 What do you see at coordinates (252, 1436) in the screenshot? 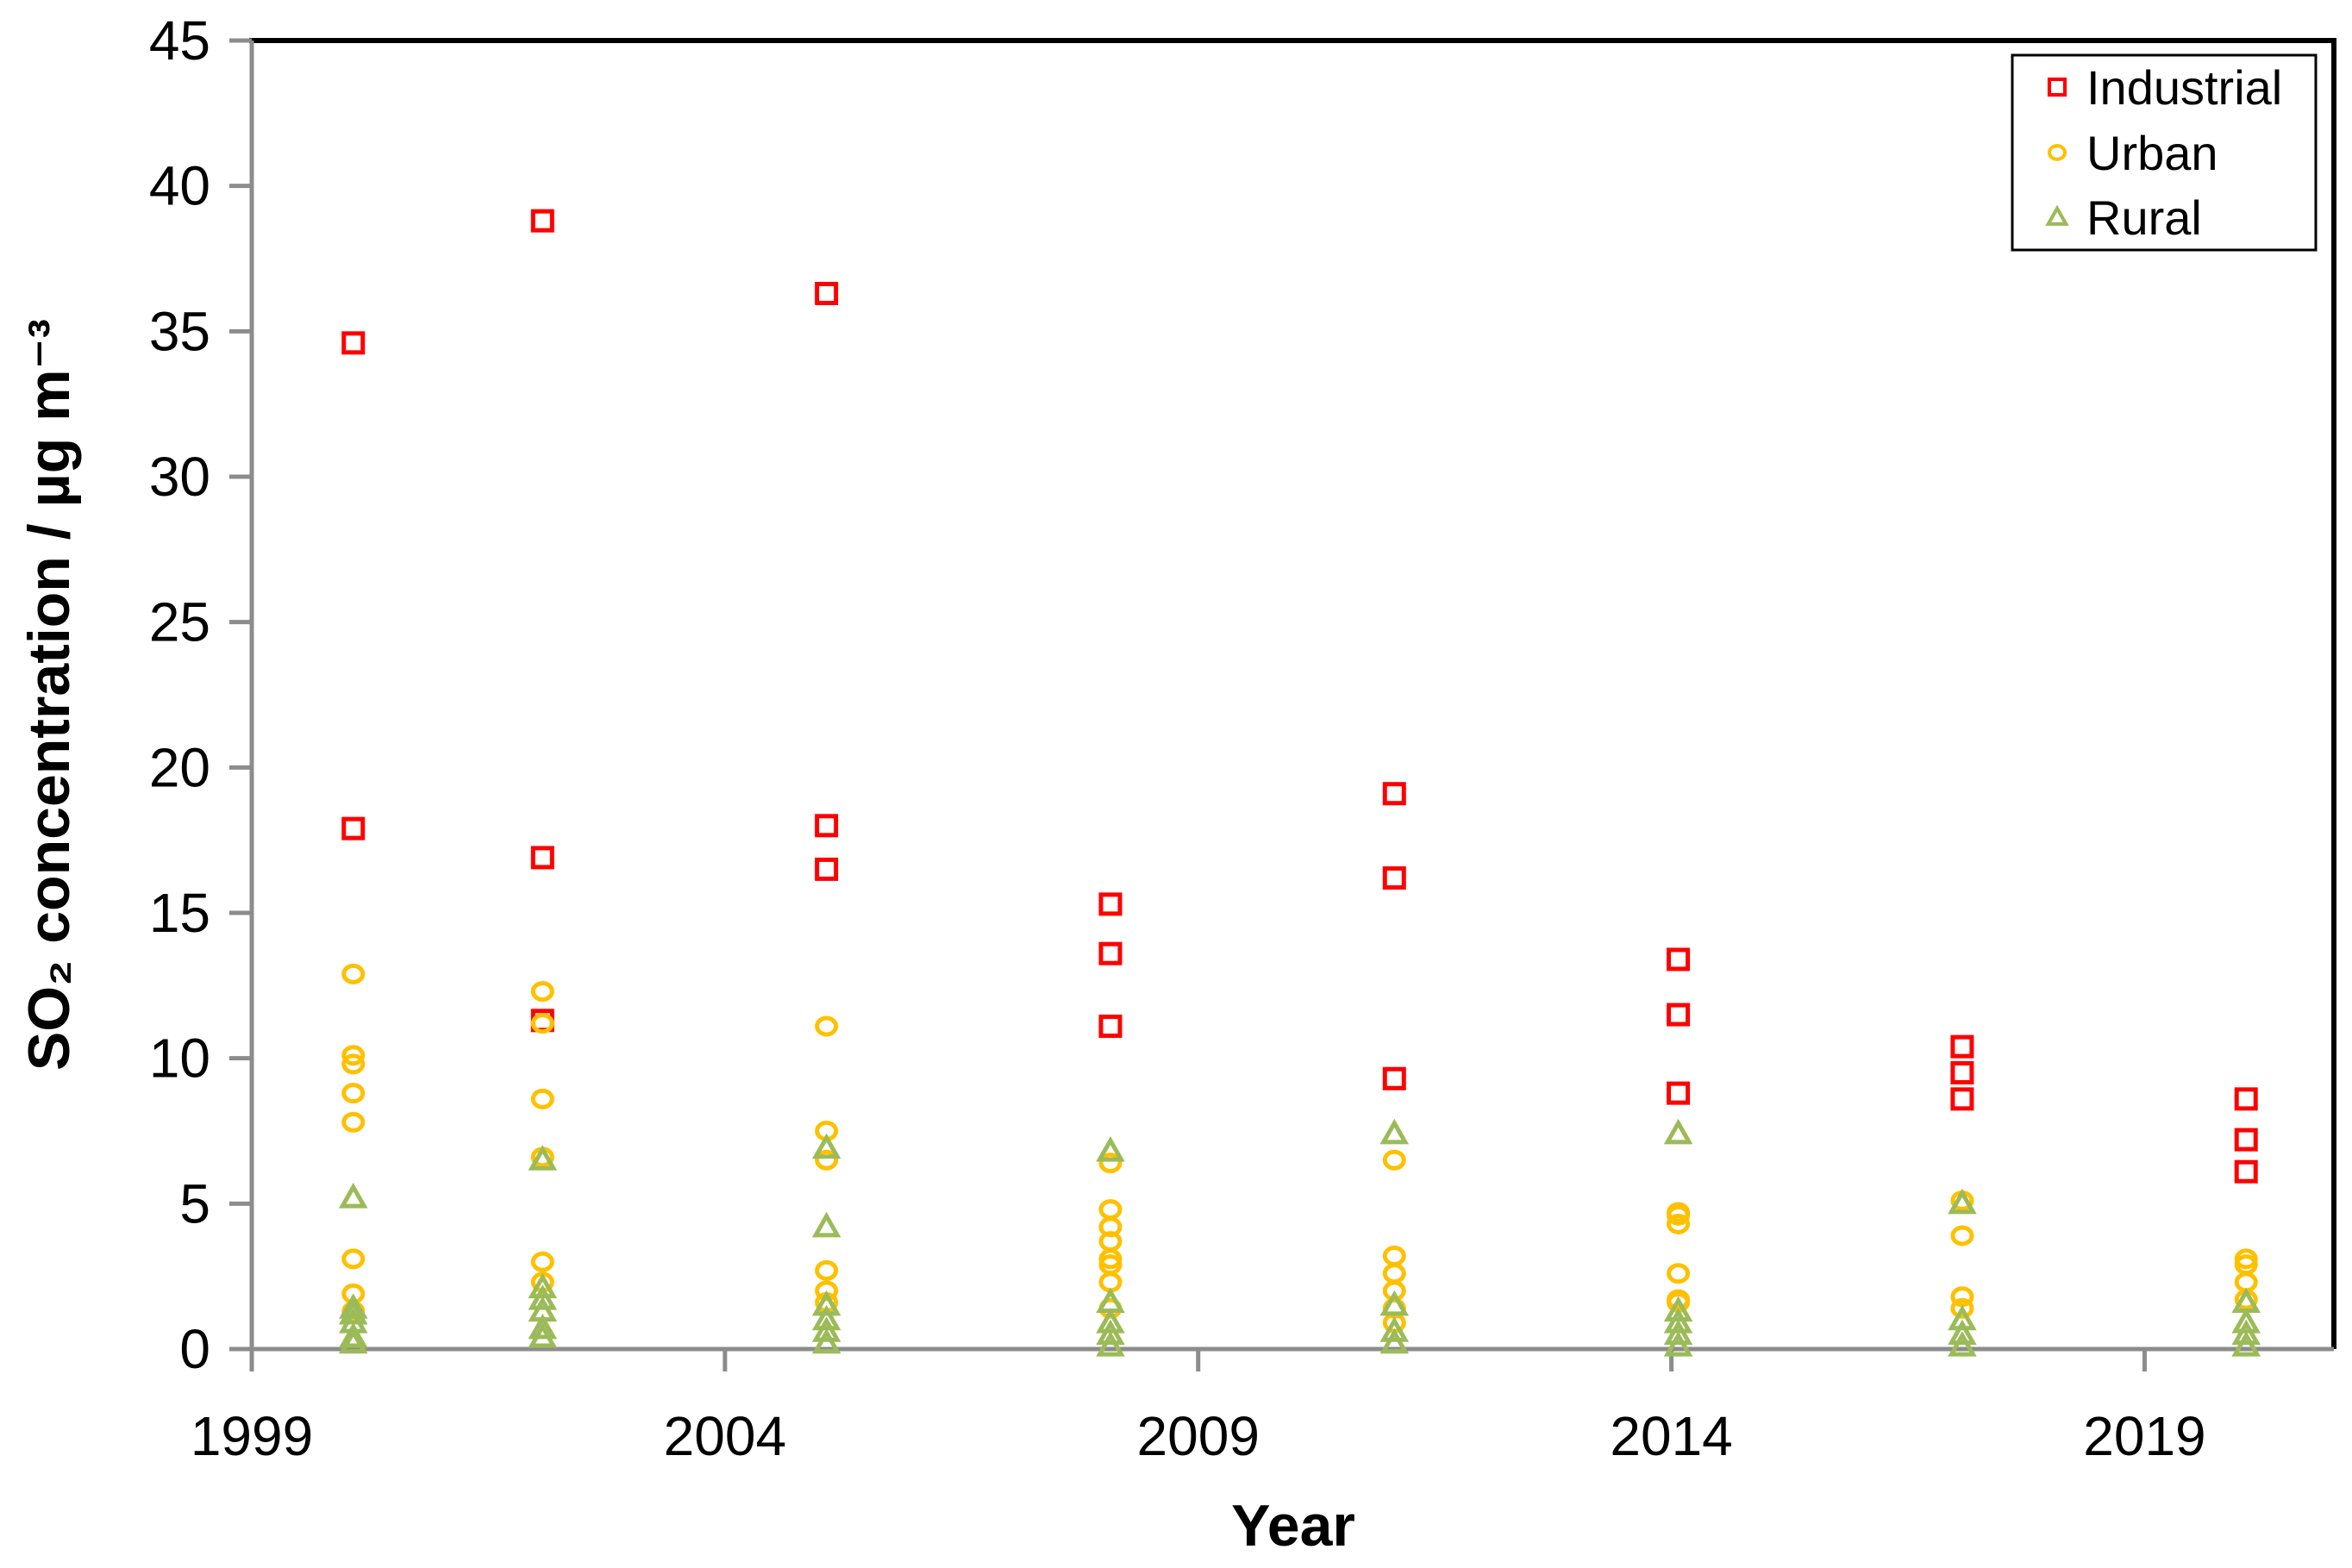
I see `x-tick-label: 1999` at bounding box center [252, 1436].